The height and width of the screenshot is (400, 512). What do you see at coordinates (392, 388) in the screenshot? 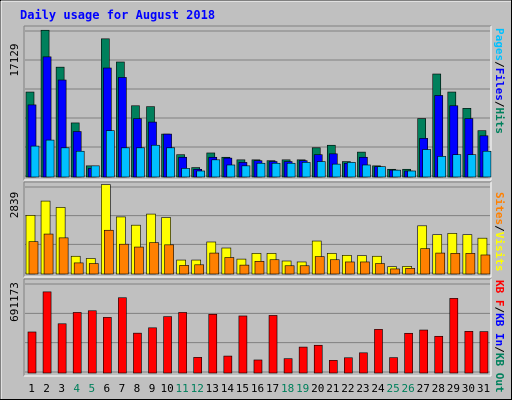
I see `day-label-25: 25` at bounding box center [392, 388].